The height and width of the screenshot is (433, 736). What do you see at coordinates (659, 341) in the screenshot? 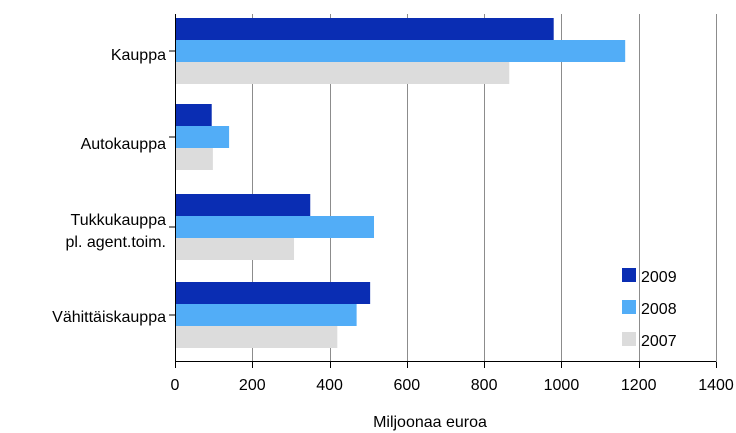
I see `legend-label: 2007` at bounding box center [659, 341].